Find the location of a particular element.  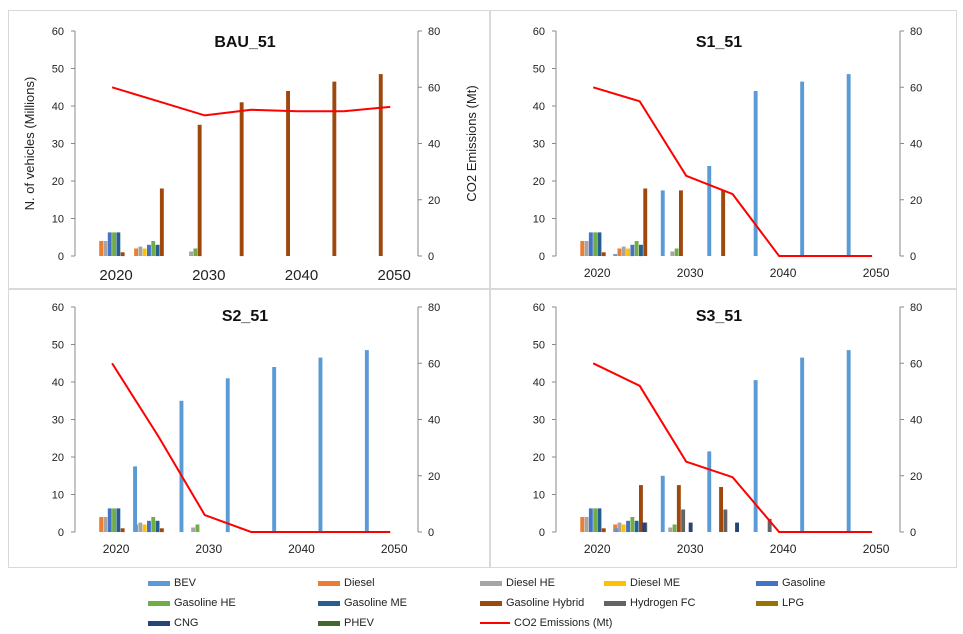

legend-item-gasoline: Gasoline is located at coordinates (790, 583).